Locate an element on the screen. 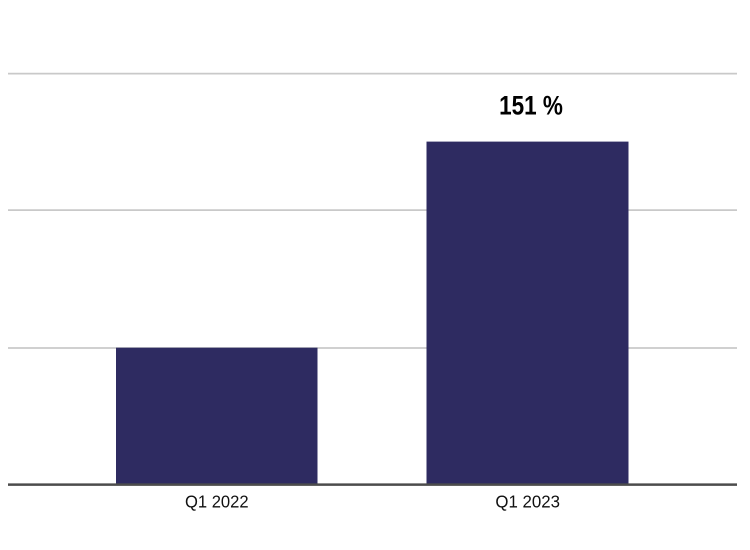 The height and width of the screenshot is (550, 750). svg-text: Q1 2022 is located at coordinates (217, 501).